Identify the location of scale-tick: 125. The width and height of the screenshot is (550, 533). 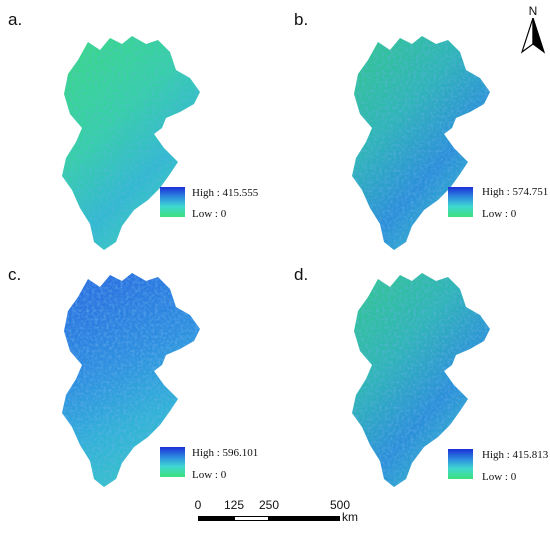
(234, 505).